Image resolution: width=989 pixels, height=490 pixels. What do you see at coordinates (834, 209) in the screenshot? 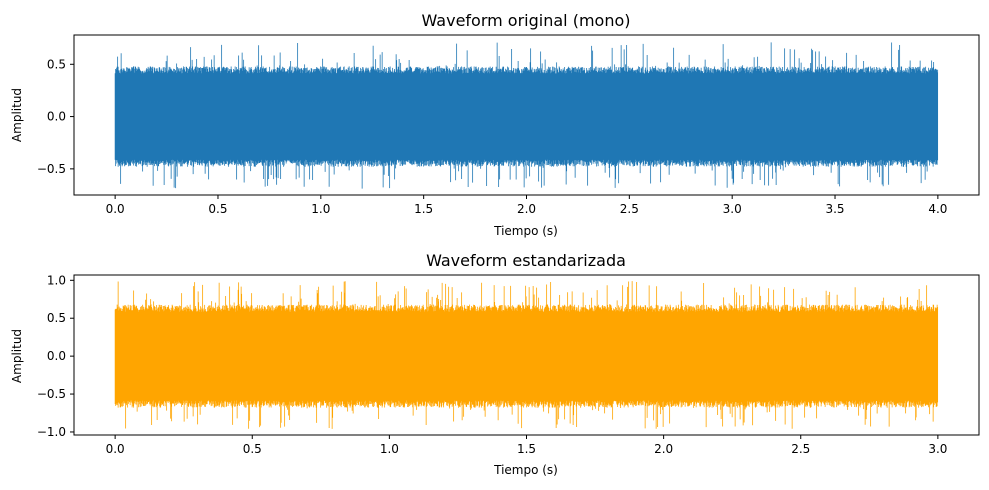
I see `x-tick-label: 3.5` at bounding box center [834, 209].